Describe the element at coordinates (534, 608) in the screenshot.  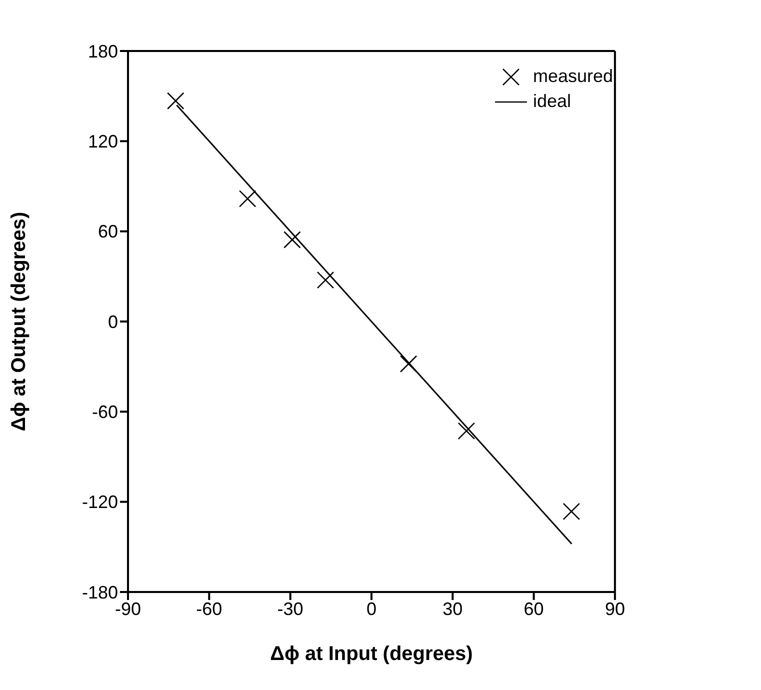
I see `x-tick-label: 60` at that location.